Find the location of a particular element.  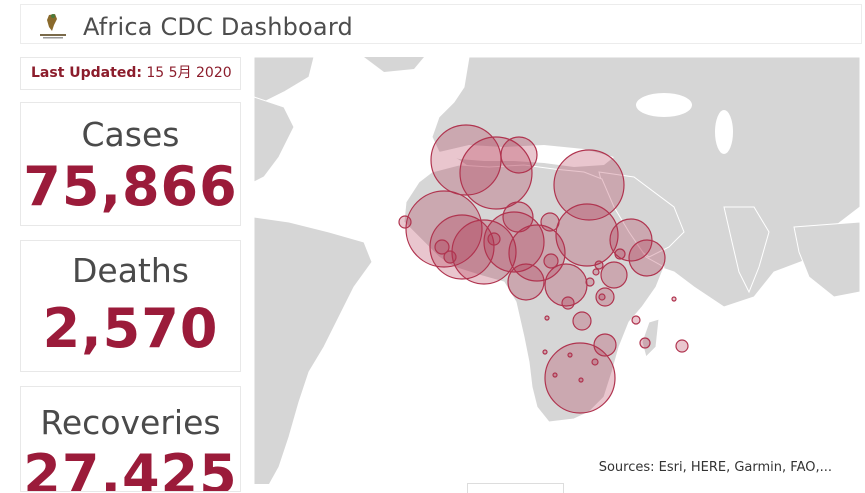

bubble-chad is located at coordinates (550, 222).